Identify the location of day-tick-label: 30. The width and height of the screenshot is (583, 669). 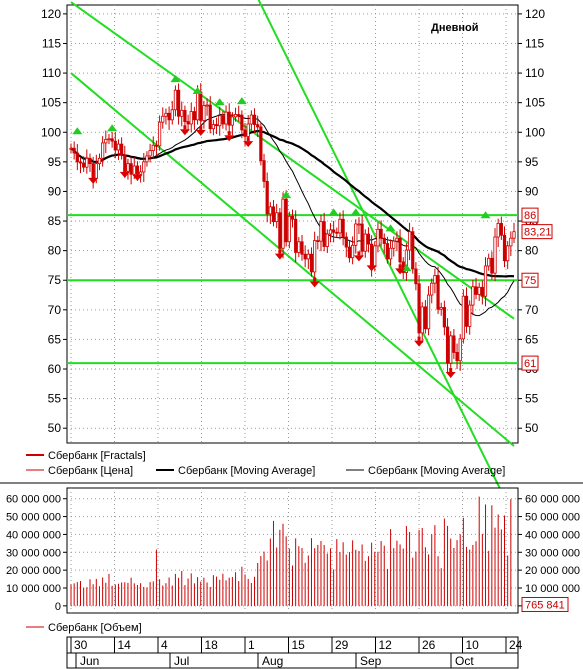
(81, 645).